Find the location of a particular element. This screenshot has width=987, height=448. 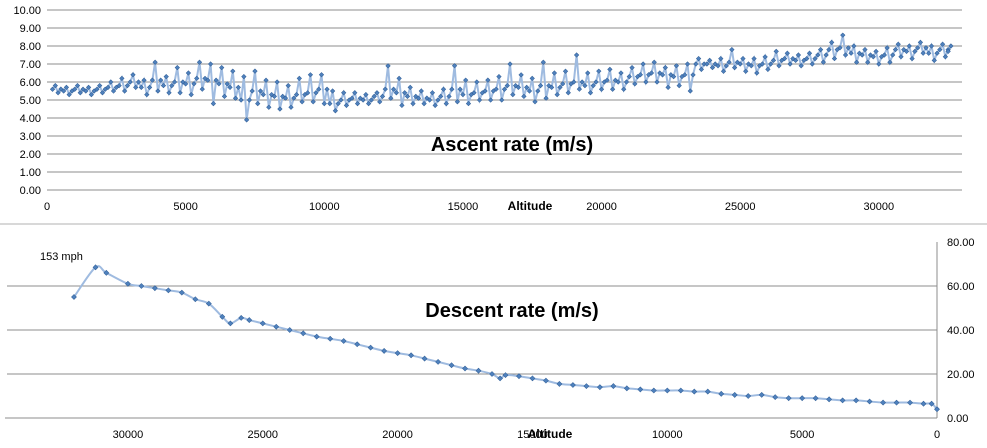

descent-x-ticks: 30000 25000 20000 15000 10000 5000 0 is located at coordinates (526, 435).